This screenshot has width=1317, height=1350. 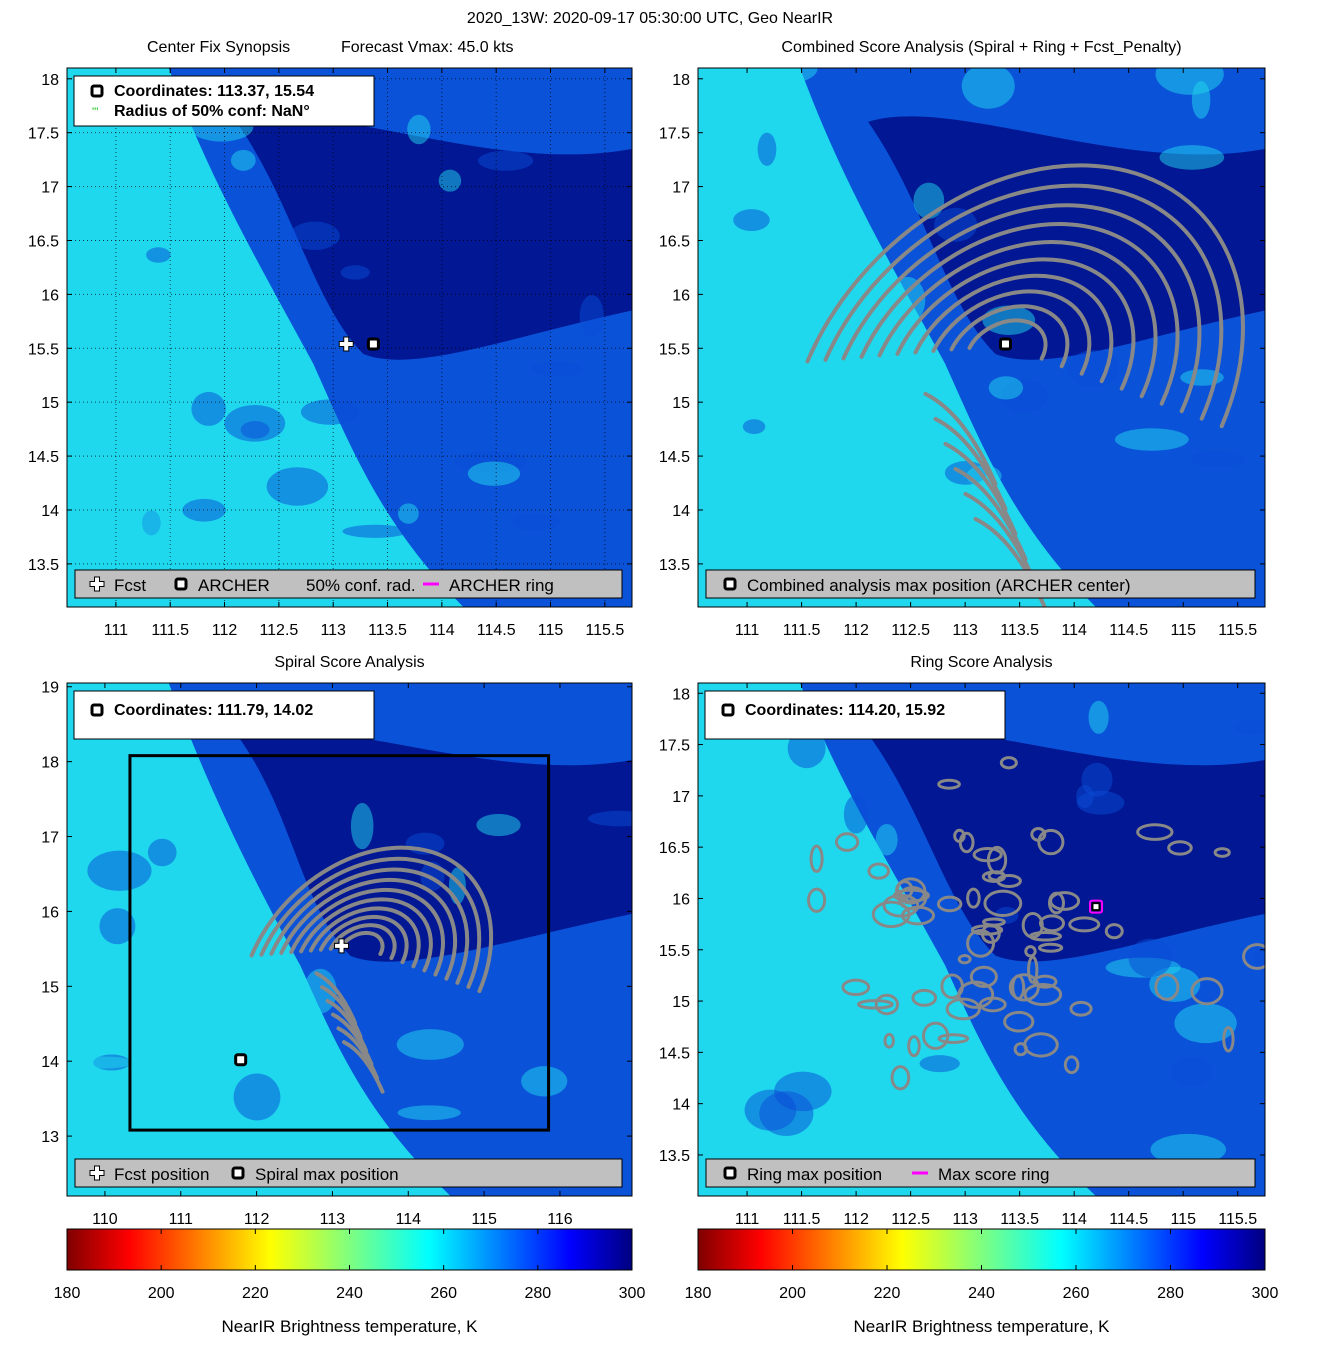 I want to click on marker-square, so click(x=373, y=344).